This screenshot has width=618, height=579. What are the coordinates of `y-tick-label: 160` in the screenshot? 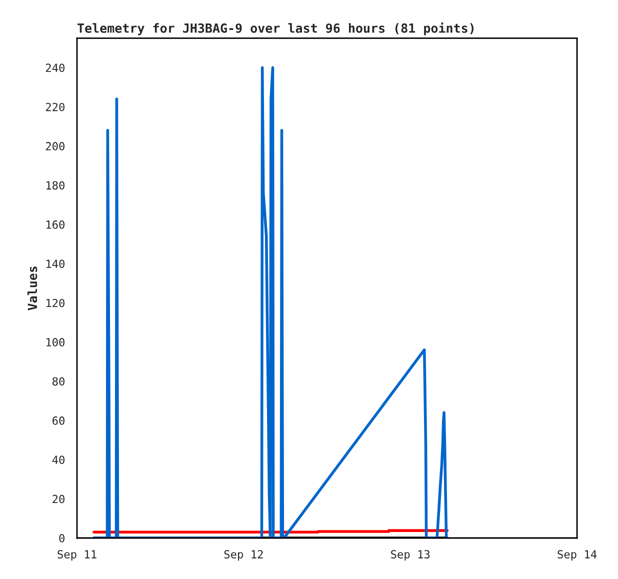 It's located at (55, 224).